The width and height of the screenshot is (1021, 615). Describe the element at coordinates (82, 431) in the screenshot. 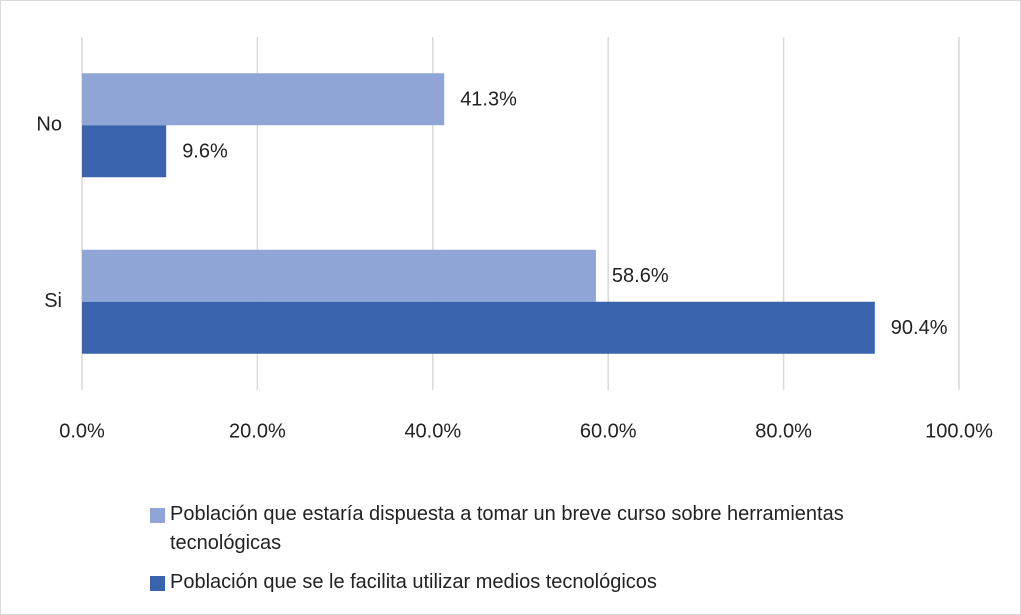

I see `x-tick-label: 0.0%` at that location.